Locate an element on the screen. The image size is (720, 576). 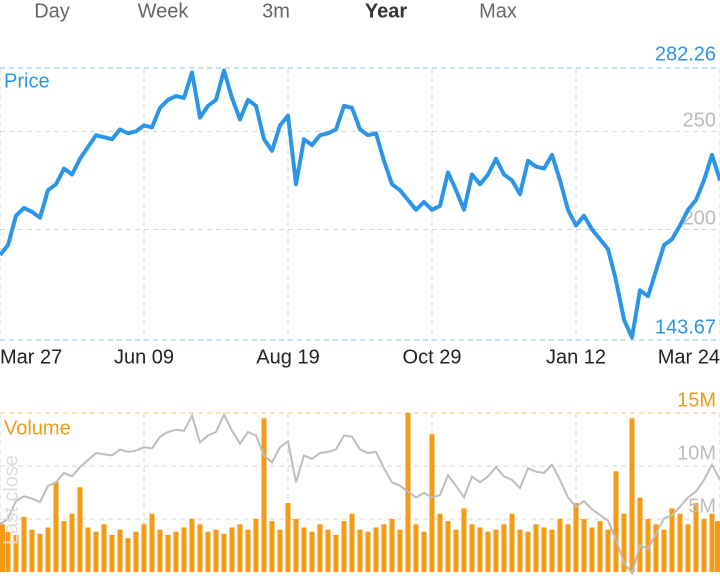
low-label: 143.67 is located at coordinates (685, 327).